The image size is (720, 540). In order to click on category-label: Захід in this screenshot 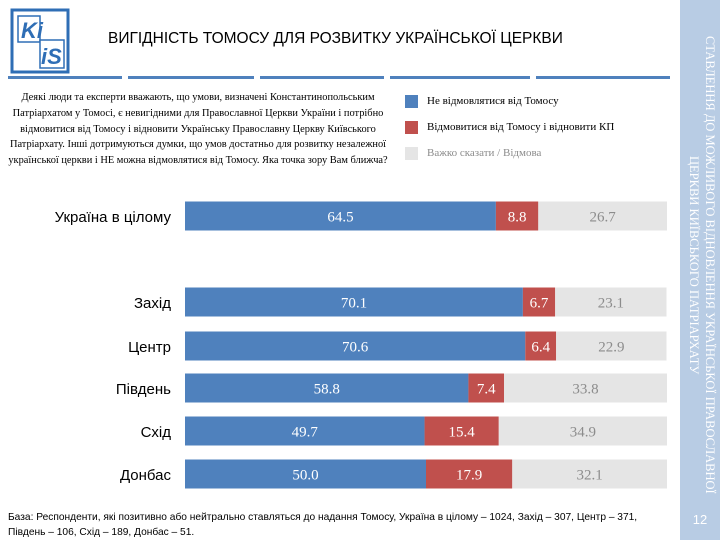, I will do `click(152, 303)`.